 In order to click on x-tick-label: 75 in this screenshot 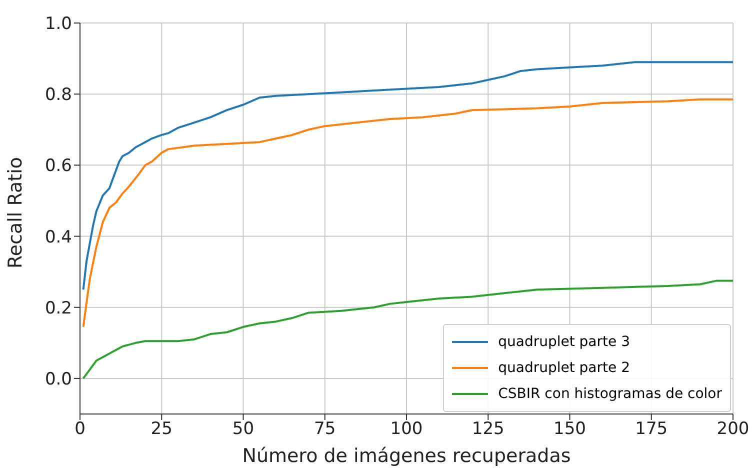, I will do `click(325, 429)`.